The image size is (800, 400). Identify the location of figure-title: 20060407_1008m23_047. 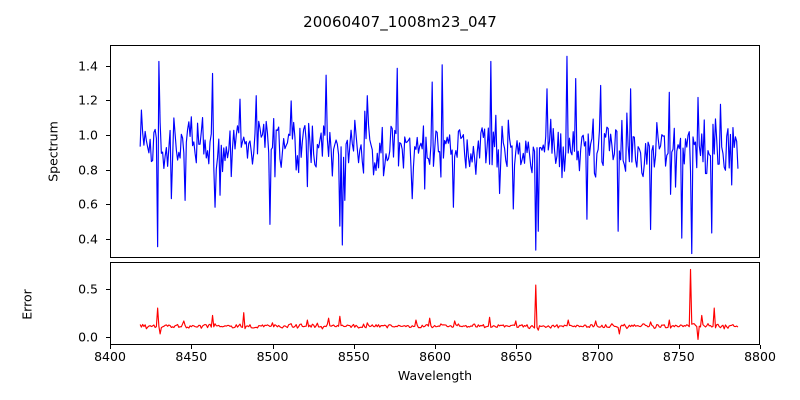
(400, 22).